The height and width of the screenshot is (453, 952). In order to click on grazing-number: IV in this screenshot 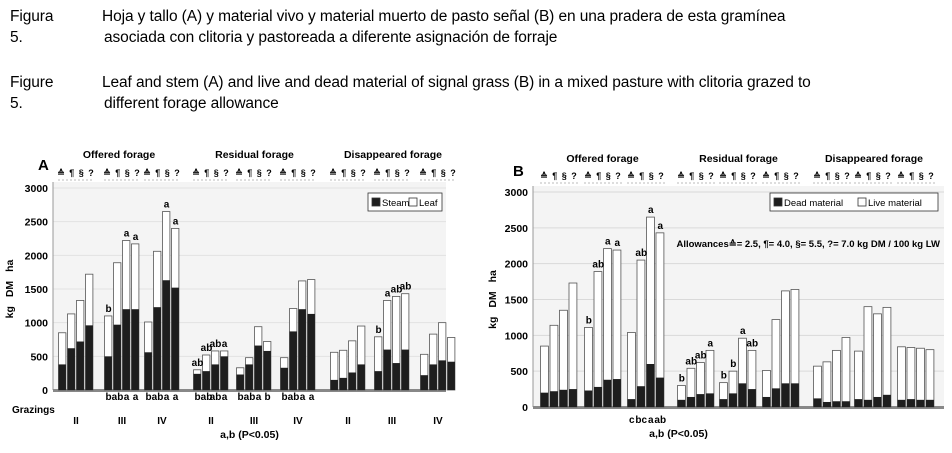, I will do `click(438, 421)`.